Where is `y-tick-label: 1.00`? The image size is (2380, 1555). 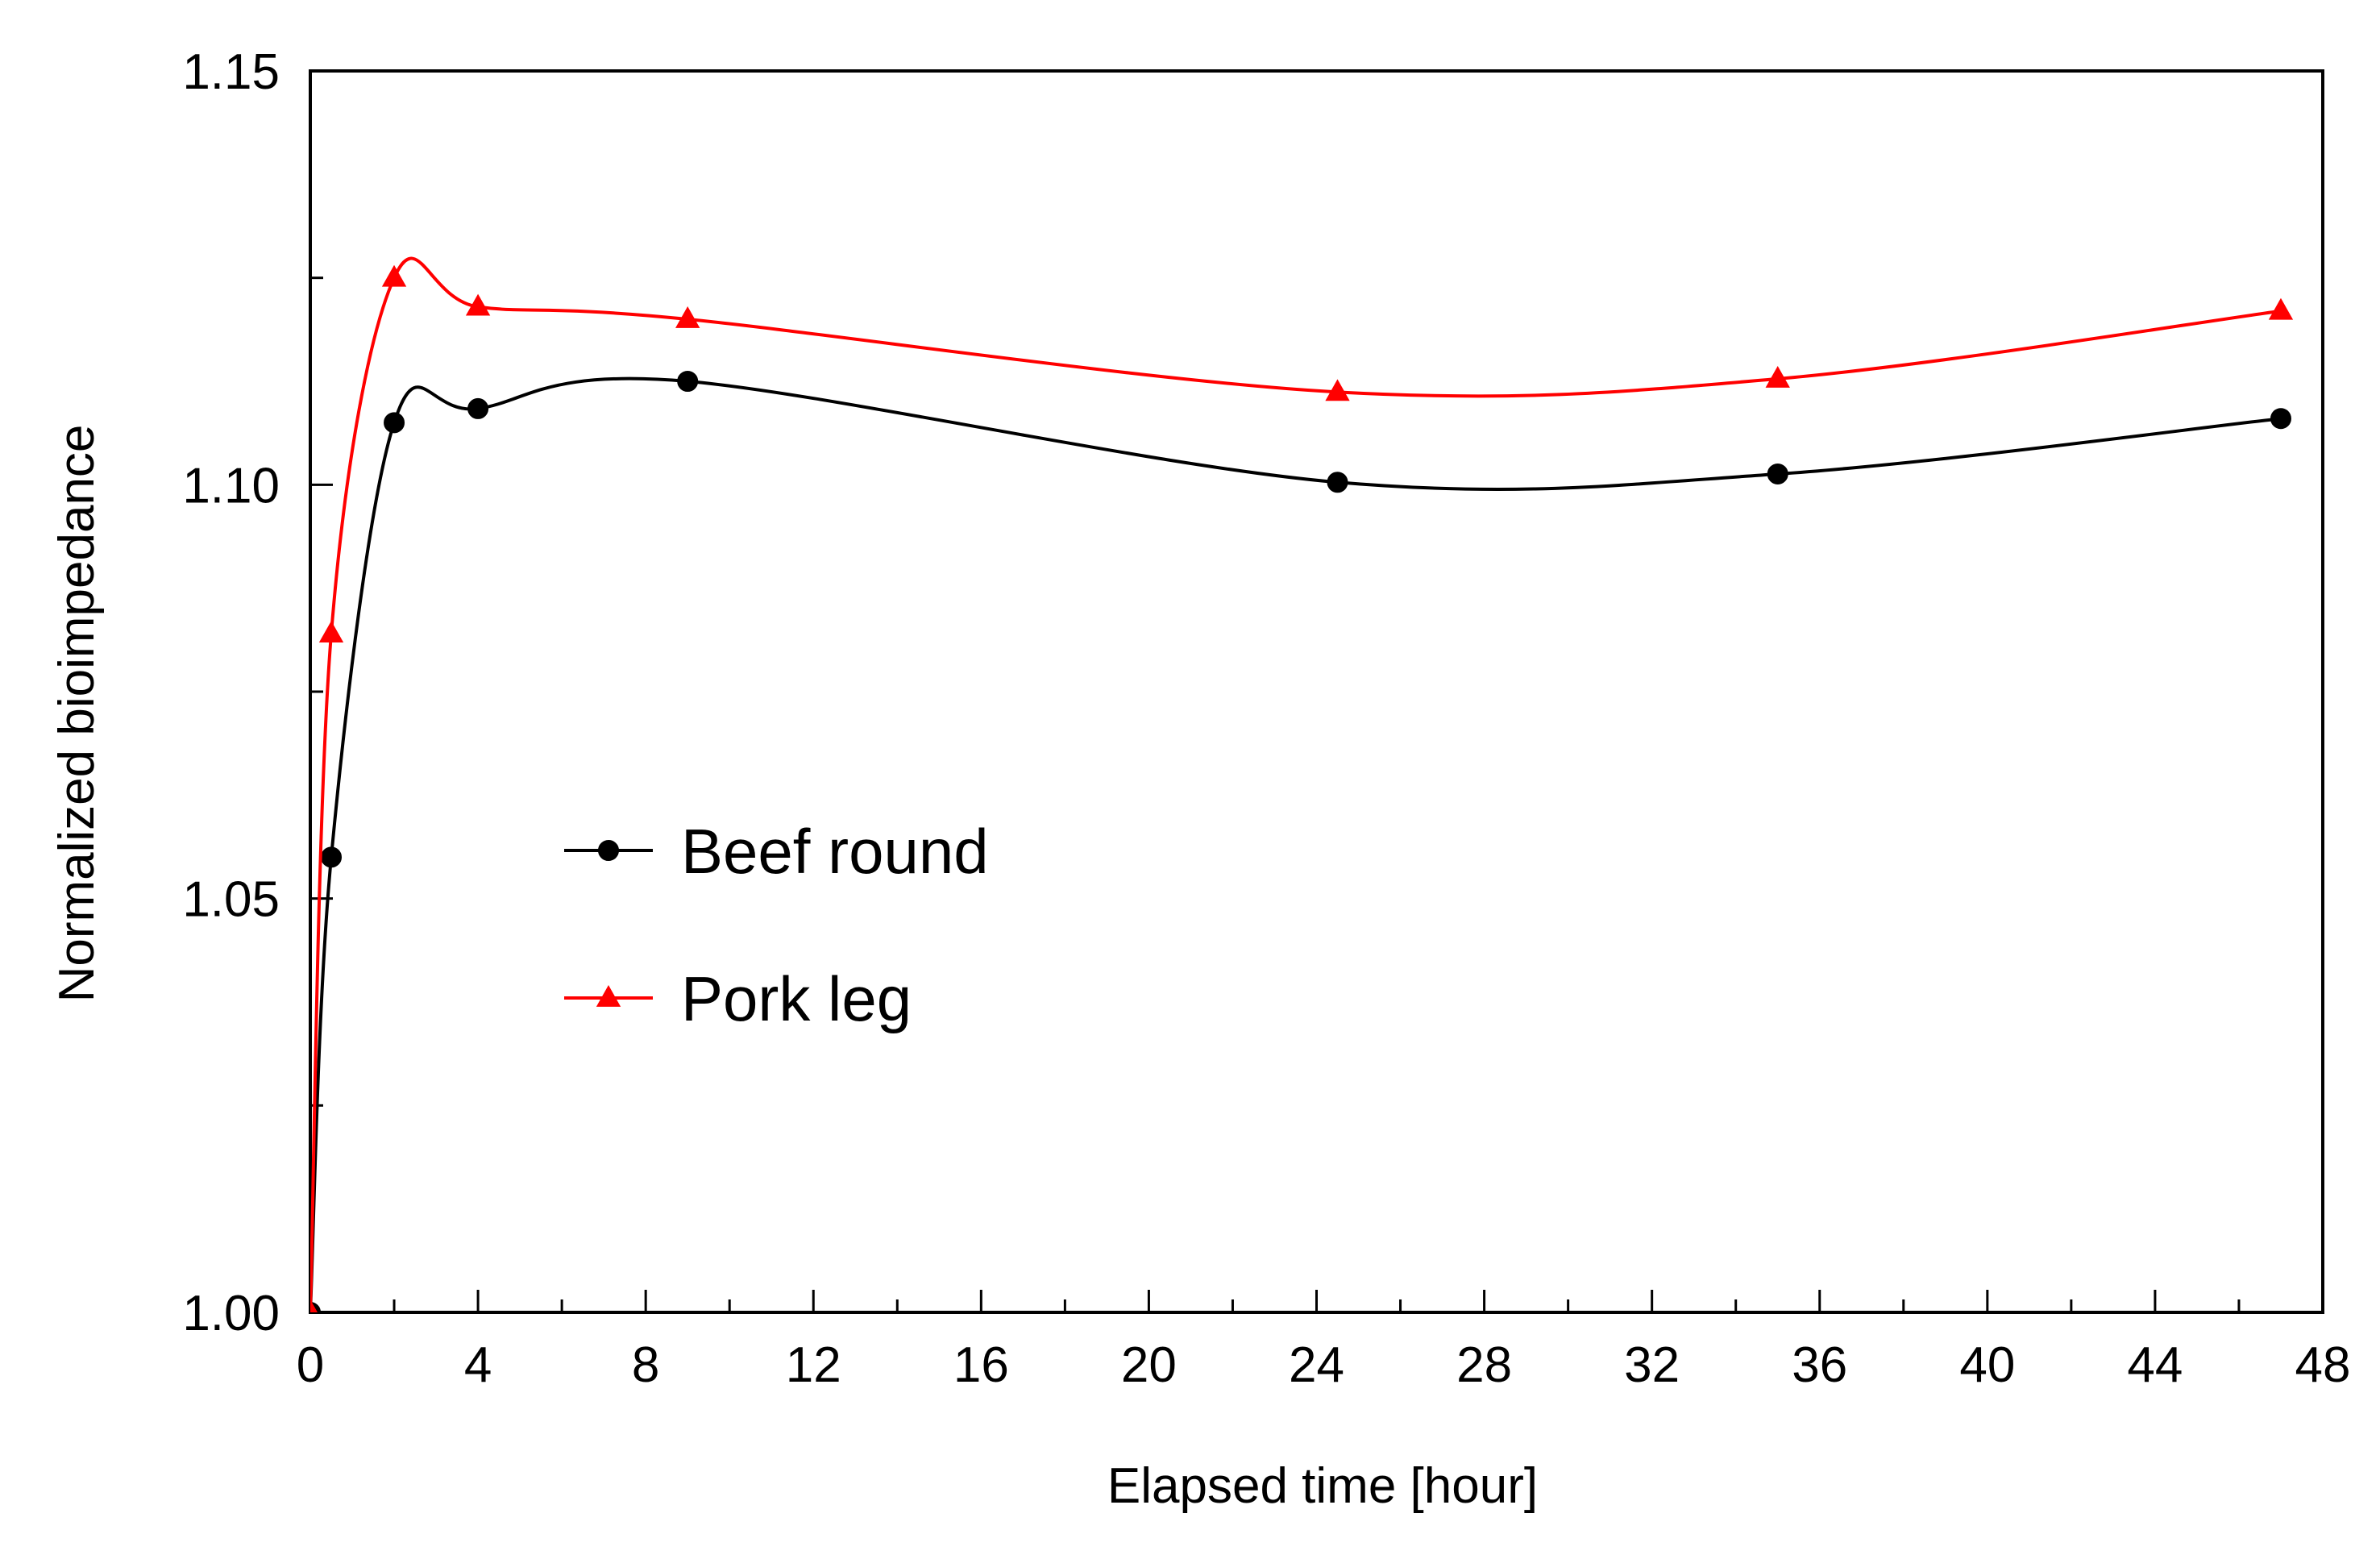
y-tick-label: 1.00 is located at coordinates (231, 1313).